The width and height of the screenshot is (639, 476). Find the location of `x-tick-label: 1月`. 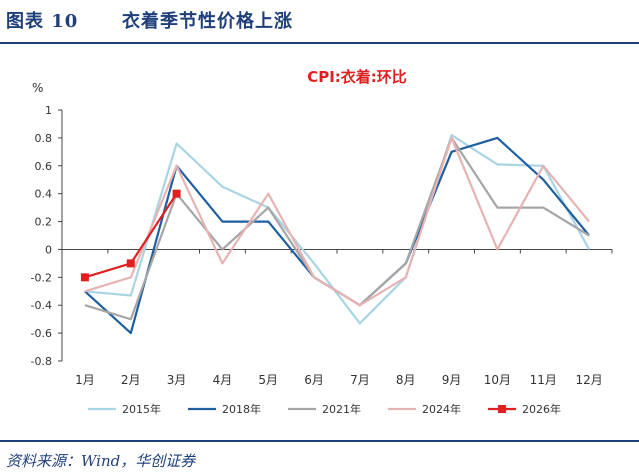

x-tick-label: 1月 is located at coordinates (85, 380).